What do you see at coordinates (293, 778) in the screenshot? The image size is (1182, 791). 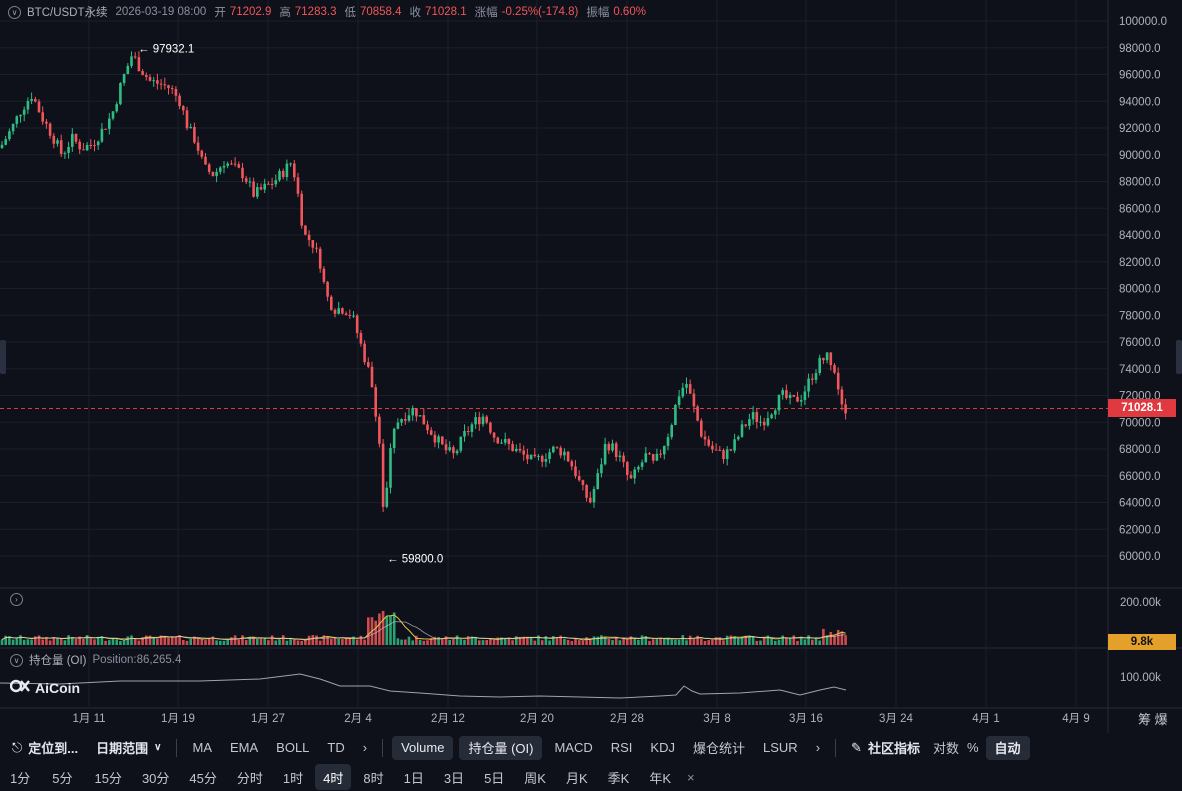 I see `timeframe-1h: 1时` at bounding box center [293, 778].